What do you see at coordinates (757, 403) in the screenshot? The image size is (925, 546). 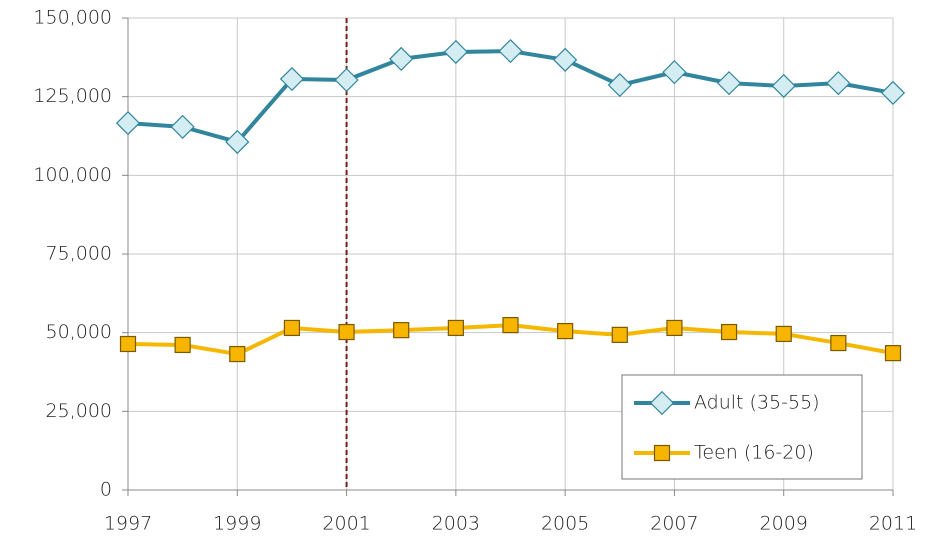 I see `legend-label: Adult (35-55)` at bounding box center [757, 403].